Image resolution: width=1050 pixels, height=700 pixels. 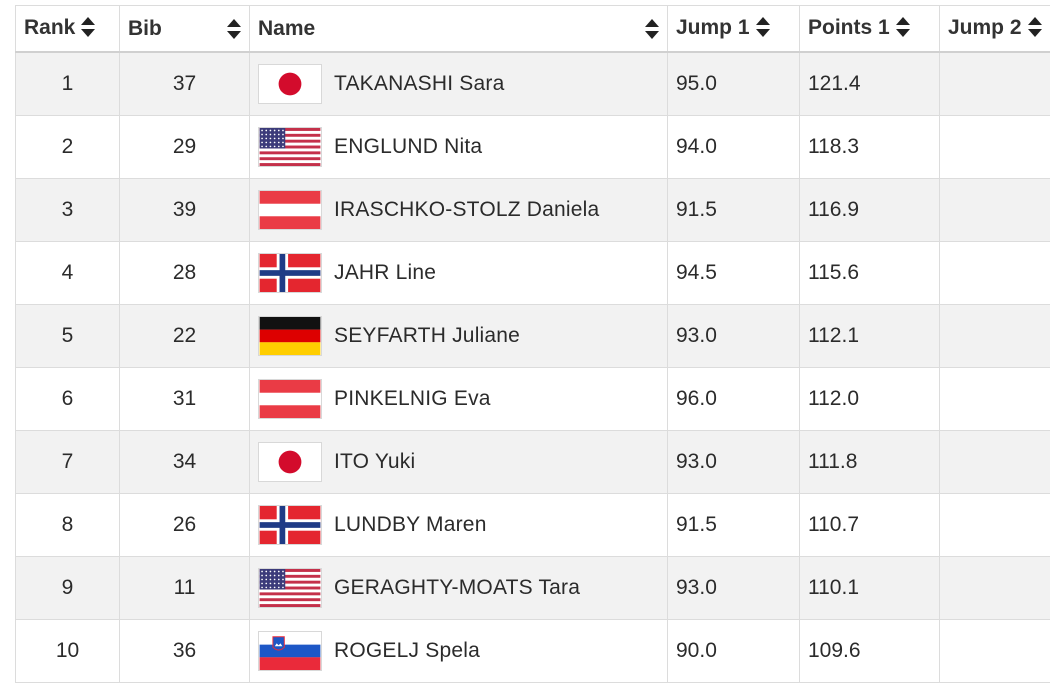 I want to click on athlete-name: ROGELJ Spela, so click(x=407, y=650).